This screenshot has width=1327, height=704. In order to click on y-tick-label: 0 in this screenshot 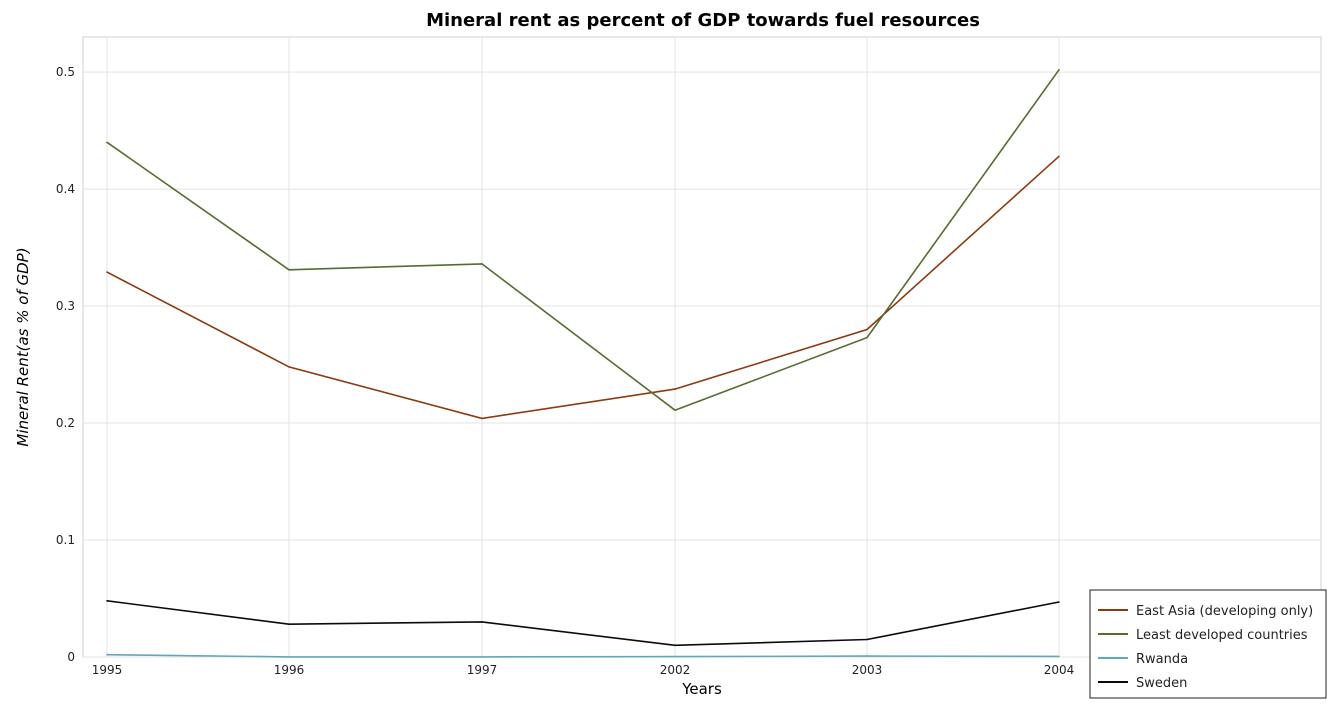, I will do `click(71, 657)`.